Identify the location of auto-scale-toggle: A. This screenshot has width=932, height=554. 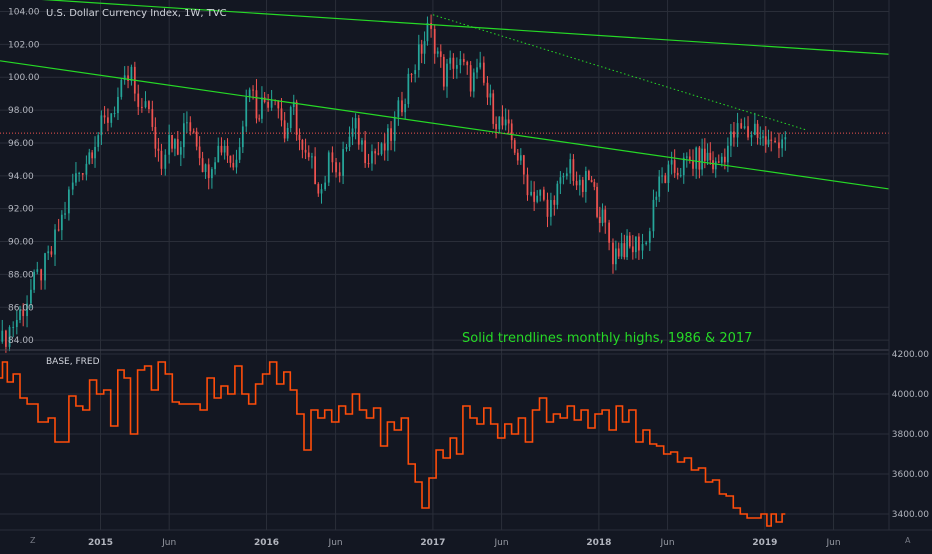
(908, 540).